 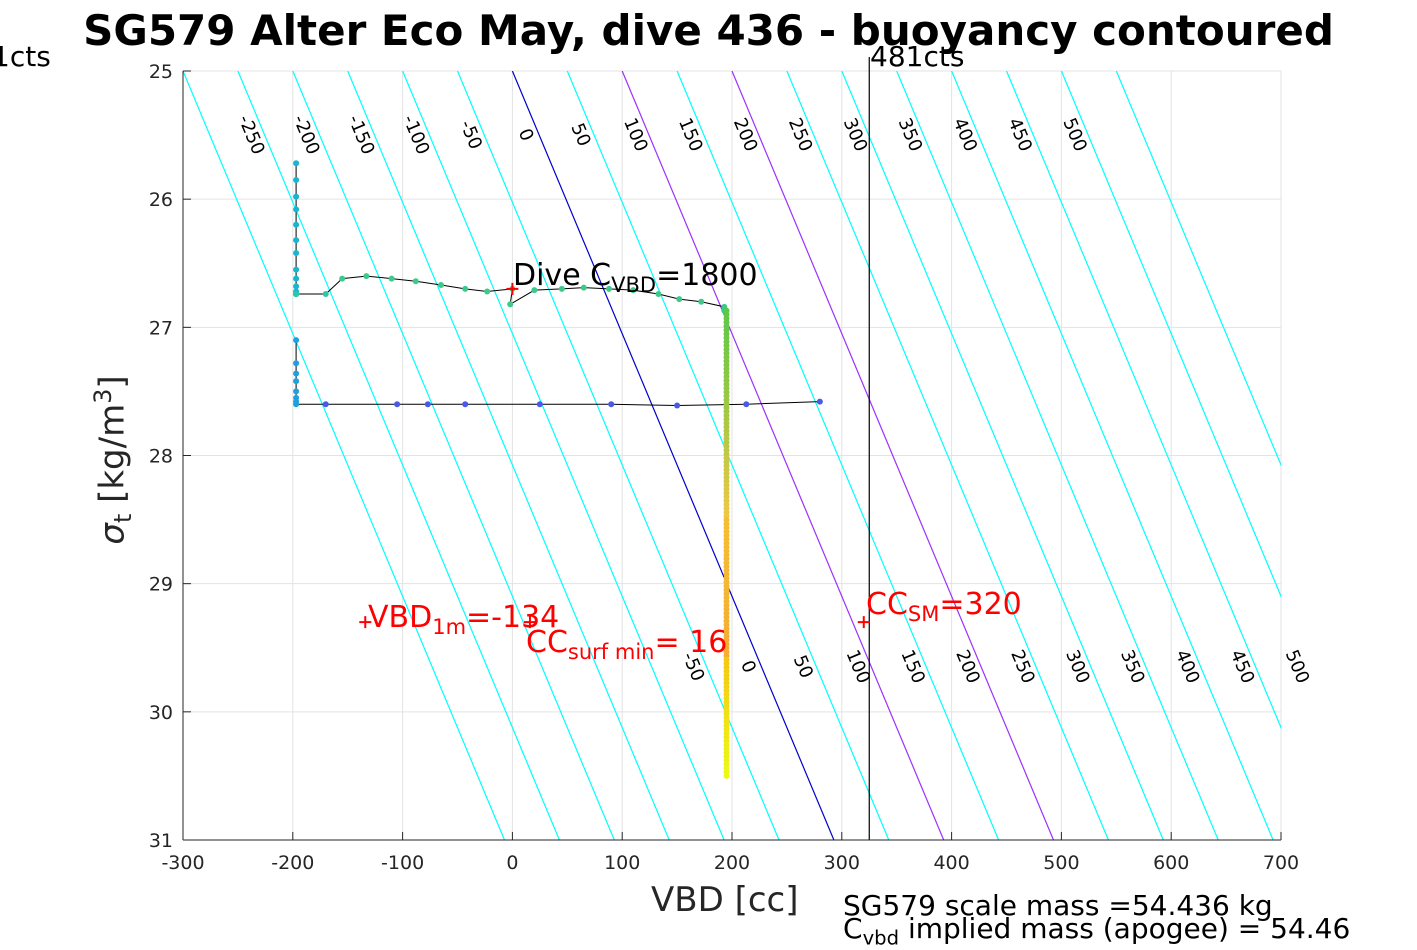 What do you see at coordinates (691, 642) in the screenshot?
I see `cc-surf-value: = 16` at bounding box center [691, 642].